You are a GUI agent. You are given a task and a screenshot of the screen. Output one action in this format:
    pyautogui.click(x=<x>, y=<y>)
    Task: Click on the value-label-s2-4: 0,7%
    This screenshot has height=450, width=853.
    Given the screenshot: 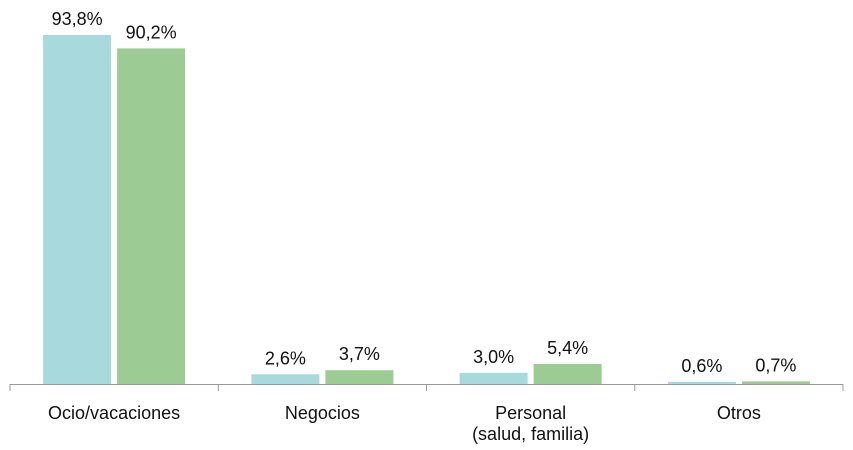 What is the action you would take?
    pyautogui.click(x=775, y=365)
    